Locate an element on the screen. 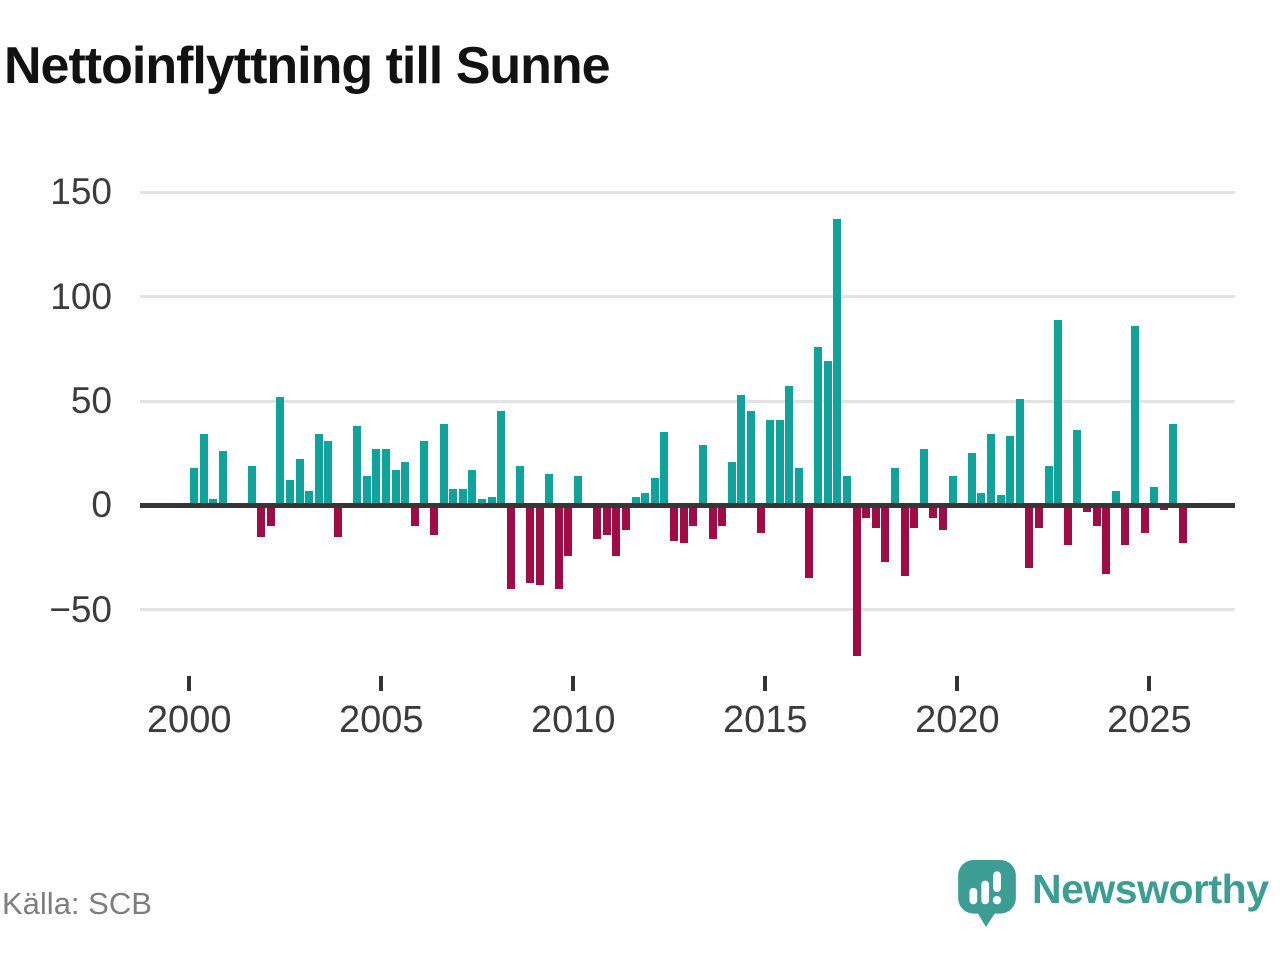  zero-line is located at coordinates (687, 505).